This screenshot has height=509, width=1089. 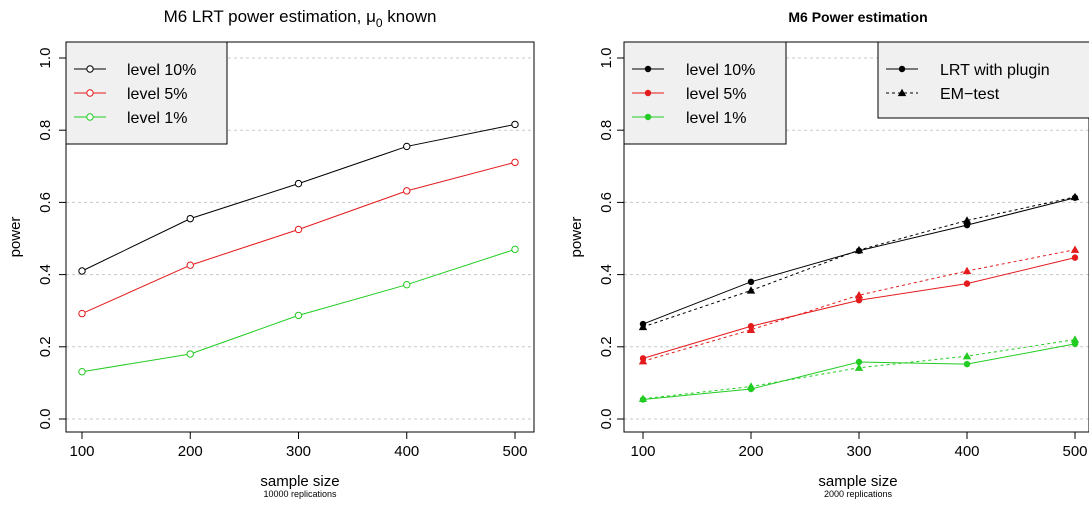 I want to click on right-method-legend: LRT with plugin EM−test, so click(x=983, y=80).